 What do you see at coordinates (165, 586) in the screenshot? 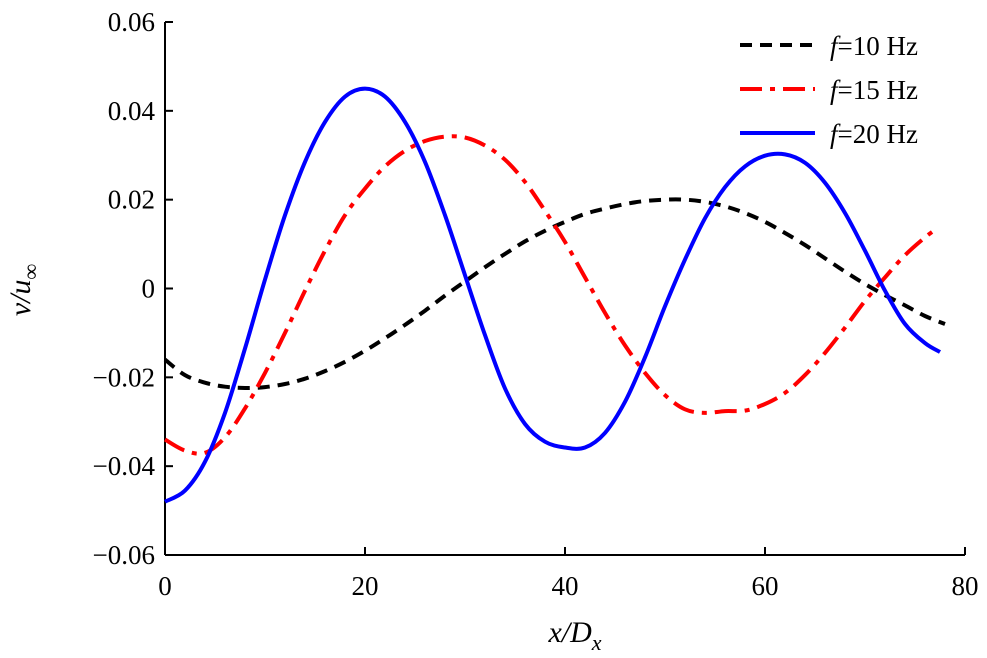
I see `x-tick-label: 0` at bounding box center [165, 586].